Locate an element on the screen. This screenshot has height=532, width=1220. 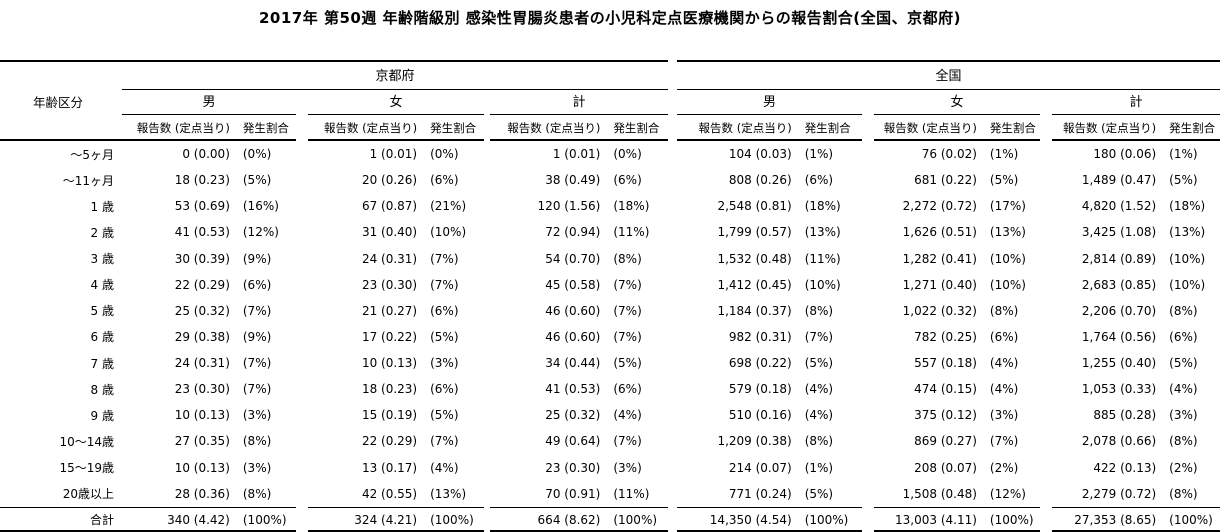
count-value: 1,271 (0.40) is located at coordinates (939, 284).